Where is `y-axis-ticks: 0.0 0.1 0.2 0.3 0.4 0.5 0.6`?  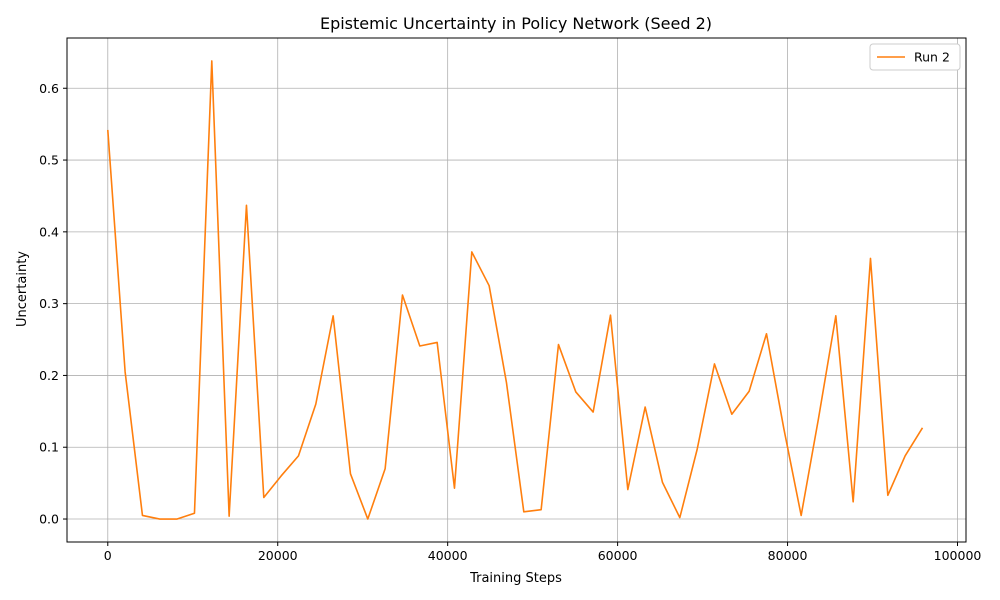
y-axis-ticks: 0.0 0.1 0.2 0.3 0.4 0.5 0.6 is located at coordinates (53, 304).